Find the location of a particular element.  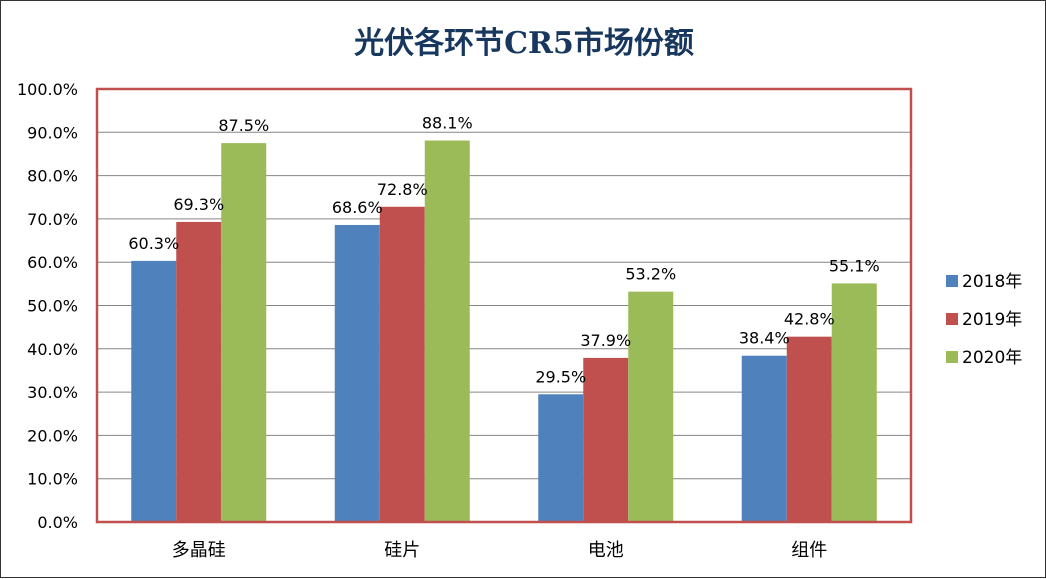

y-tick-label: 80.0% is located at coordinates (52, 176).